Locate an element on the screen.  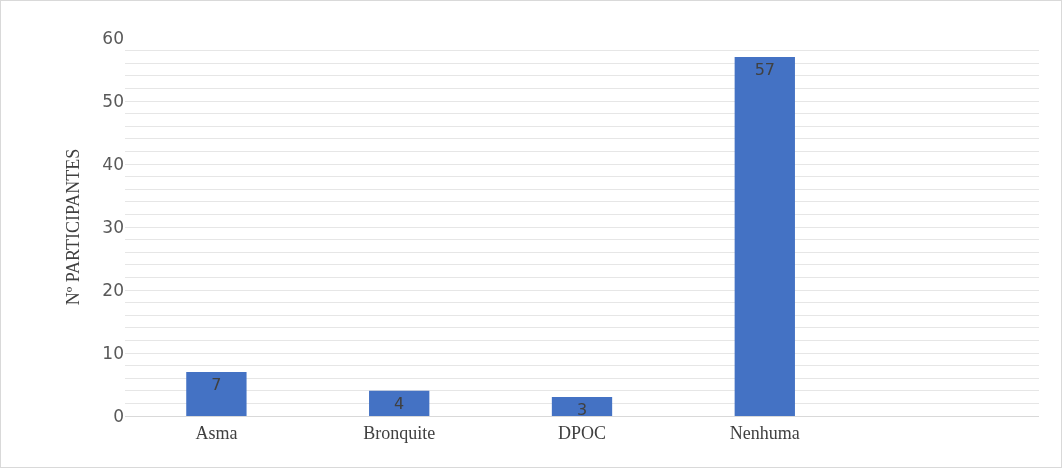
x-tick-label: DPOC is located at coordinates (582, 432).